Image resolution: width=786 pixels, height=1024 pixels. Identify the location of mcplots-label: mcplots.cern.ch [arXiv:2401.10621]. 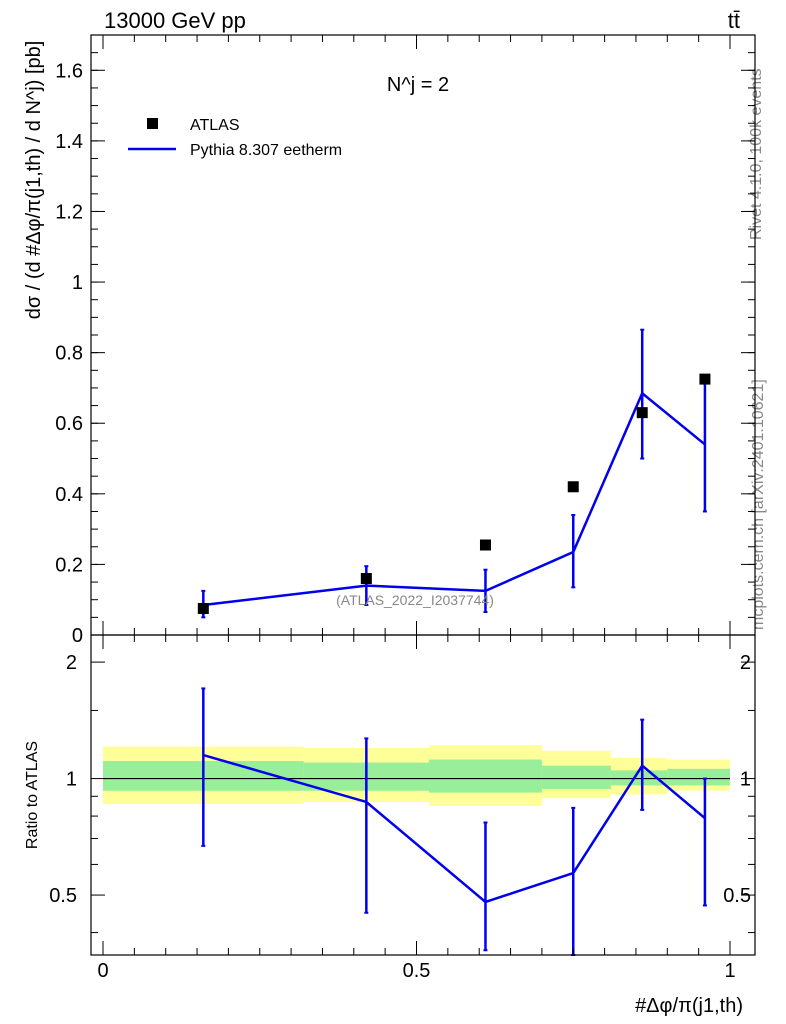
(758, 504).